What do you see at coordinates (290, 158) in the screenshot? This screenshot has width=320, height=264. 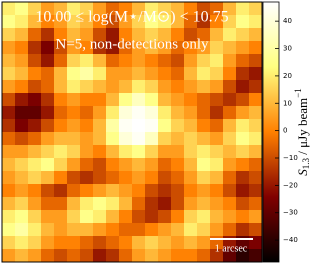 I see `colorbar-tick-label: −10` at bounding box center [290, 158].